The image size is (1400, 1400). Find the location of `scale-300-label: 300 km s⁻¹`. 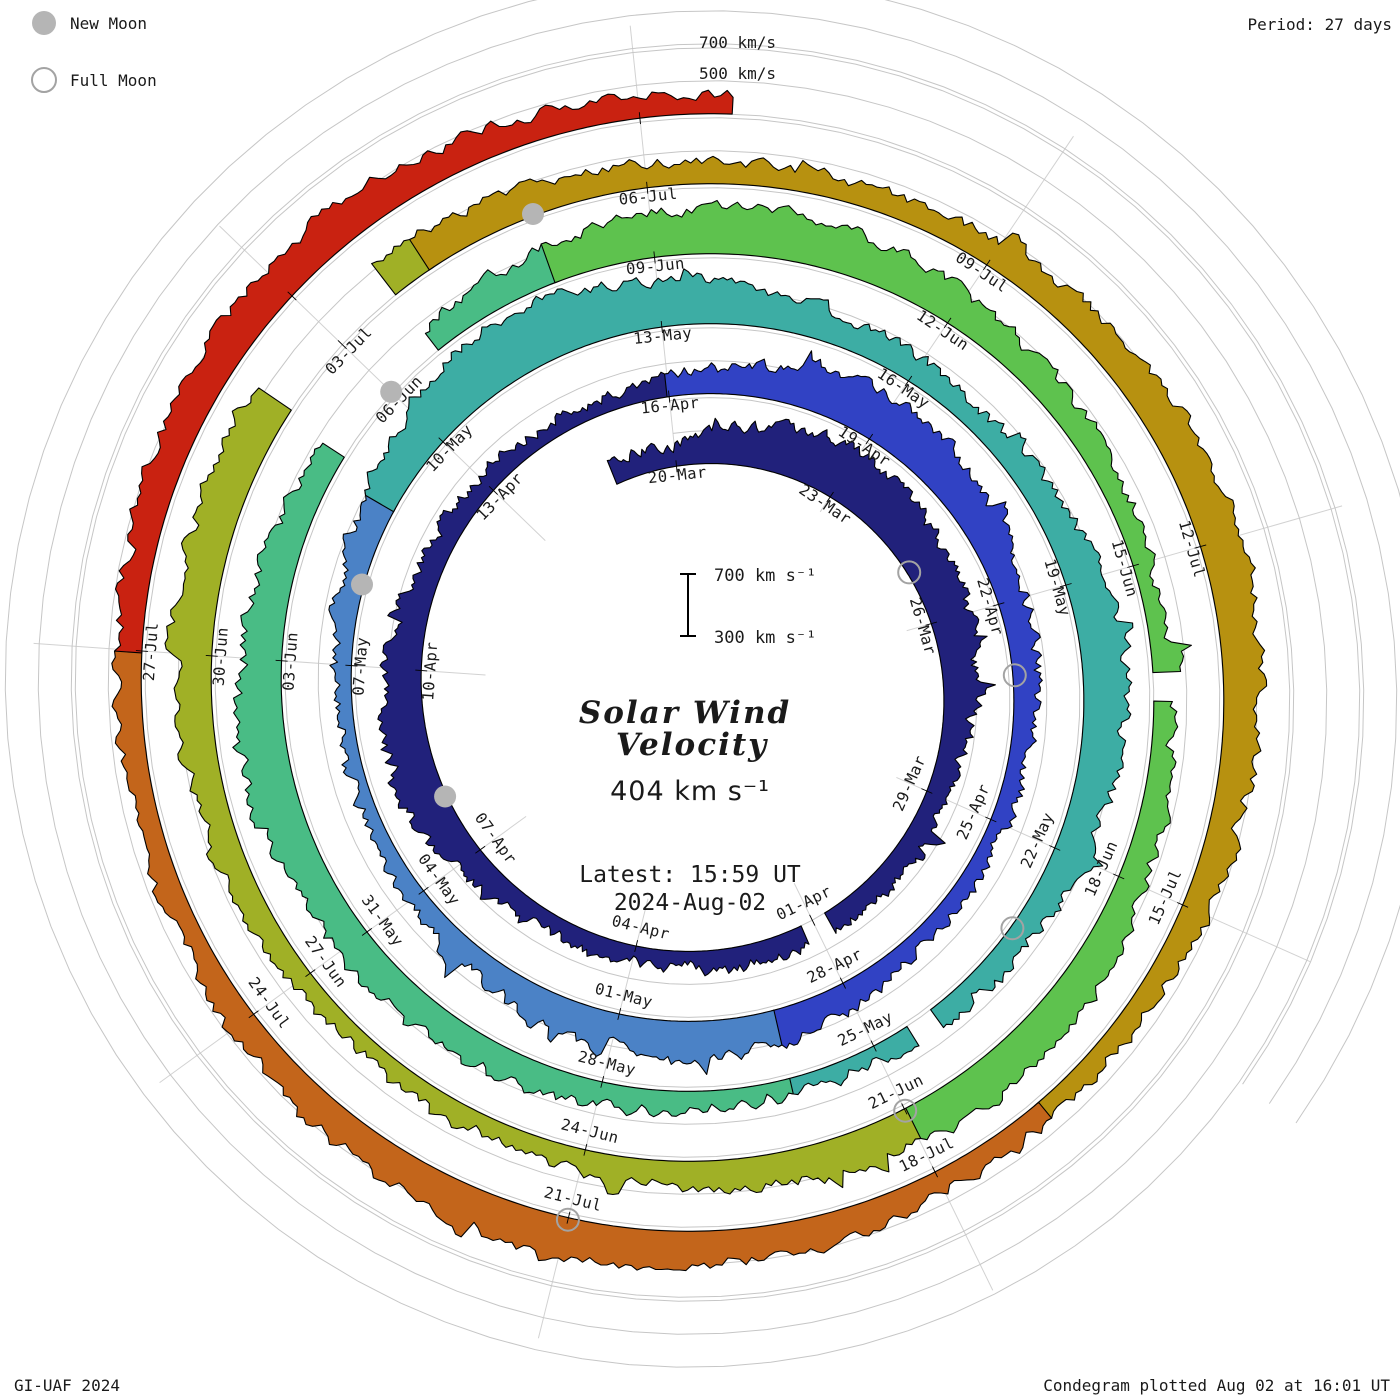

scale-300-label: 300 km s⁻¹ is located at coordinates (765, 638).